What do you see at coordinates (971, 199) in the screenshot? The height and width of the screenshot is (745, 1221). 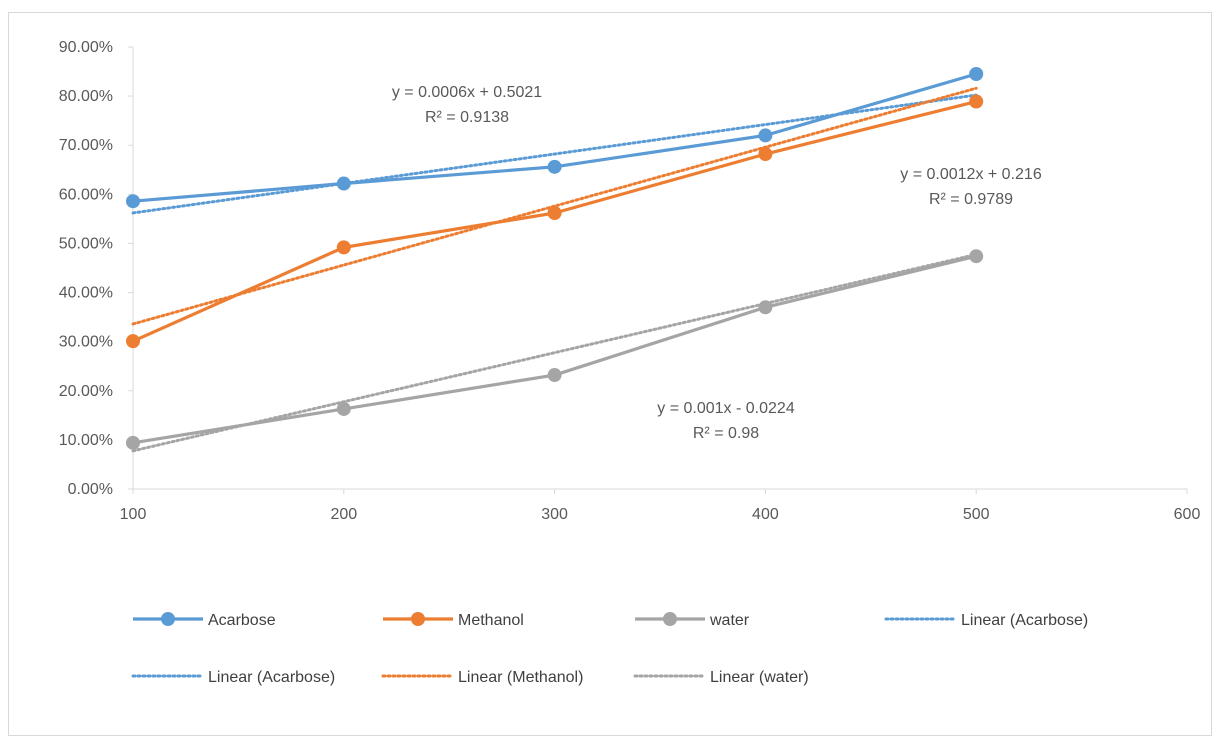 I see `annotation-methanol-r2: R² = 0.9789` at bounding box center [971, 199].